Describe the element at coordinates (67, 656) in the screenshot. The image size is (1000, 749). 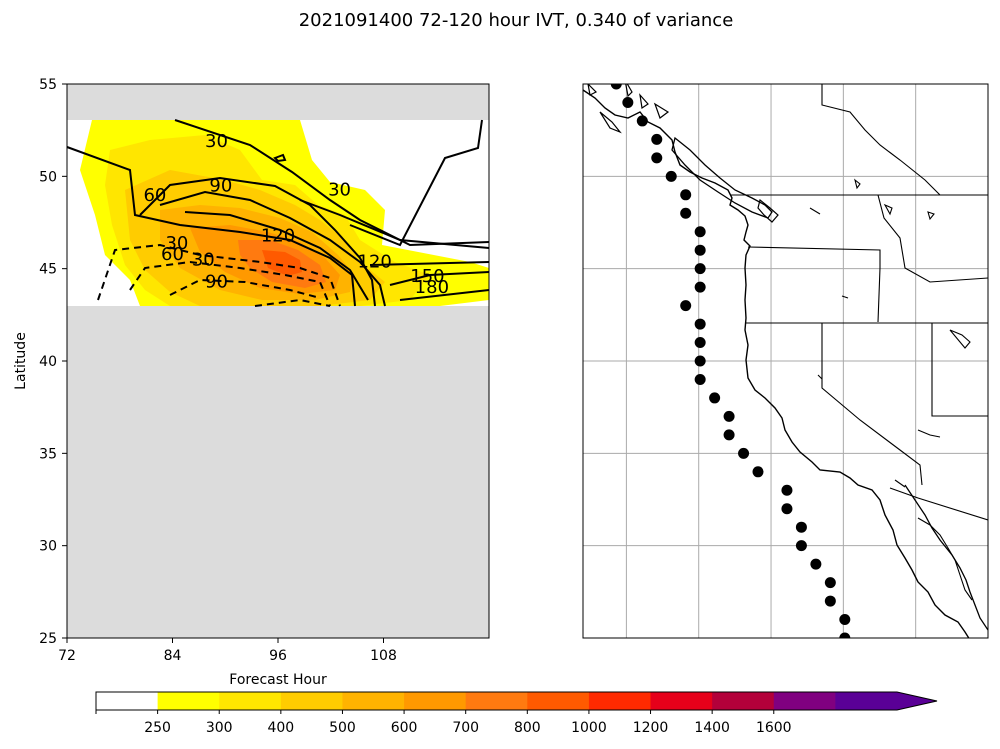
I see `x-tick-label: 72` at that location.